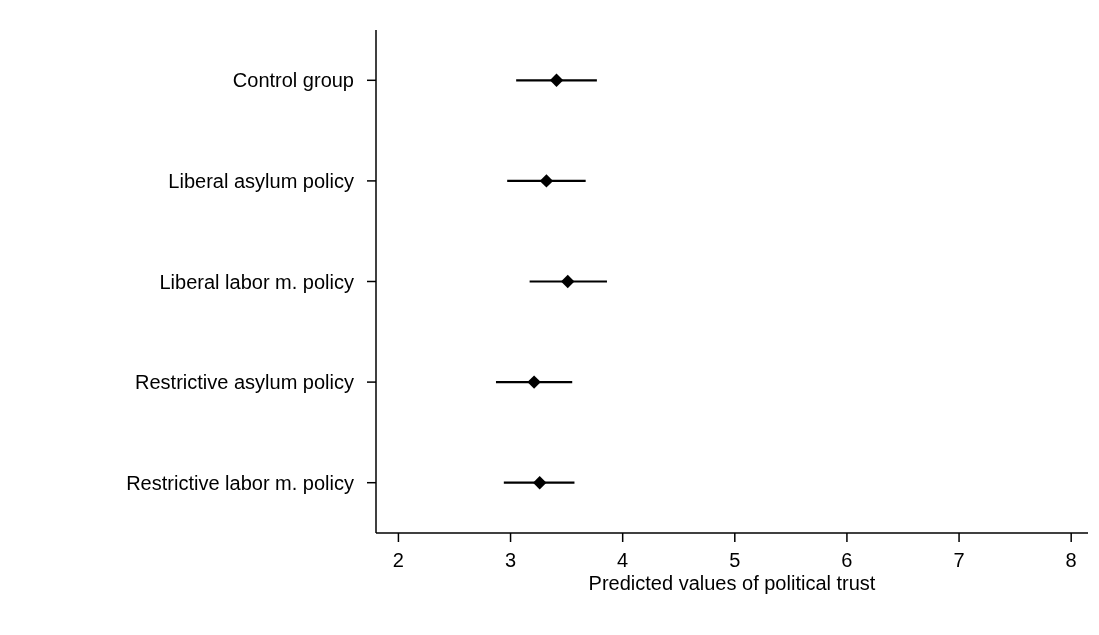  What do you see at coordinates (398, 560) in the screenshot?
I see `x-tick-label: 2` at bounding box center [398, 560].